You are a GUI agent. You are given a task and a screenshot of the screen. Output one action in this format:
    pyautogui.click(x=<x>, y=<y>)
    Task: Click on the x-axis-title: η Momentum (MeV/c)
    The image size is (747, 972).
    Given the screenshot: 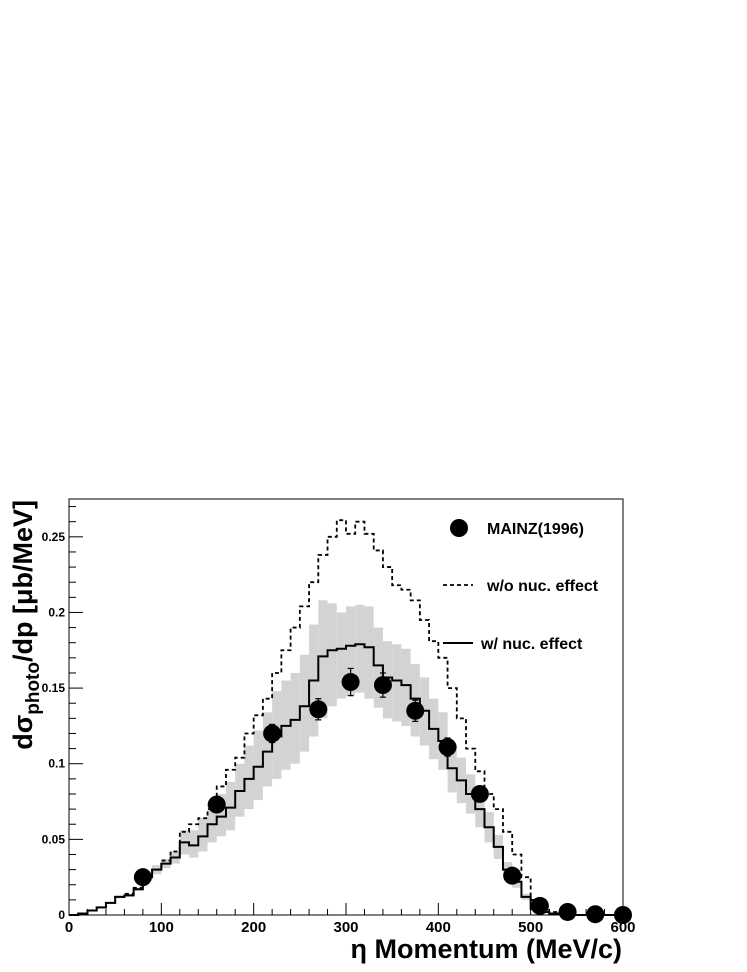 What is the action you would take?
    pyautogui.click(x=486, y=949)
    